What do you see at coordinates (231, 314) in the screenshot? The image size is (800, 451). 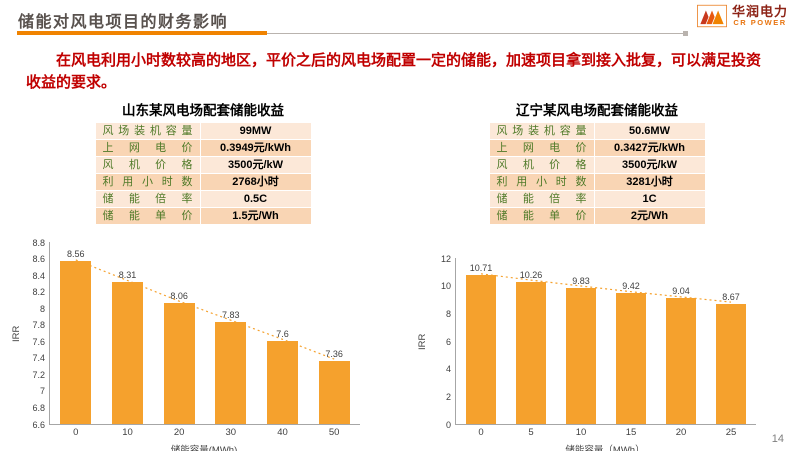 I see `bar-value-label: 7.83` at bounding box center [231, 314].